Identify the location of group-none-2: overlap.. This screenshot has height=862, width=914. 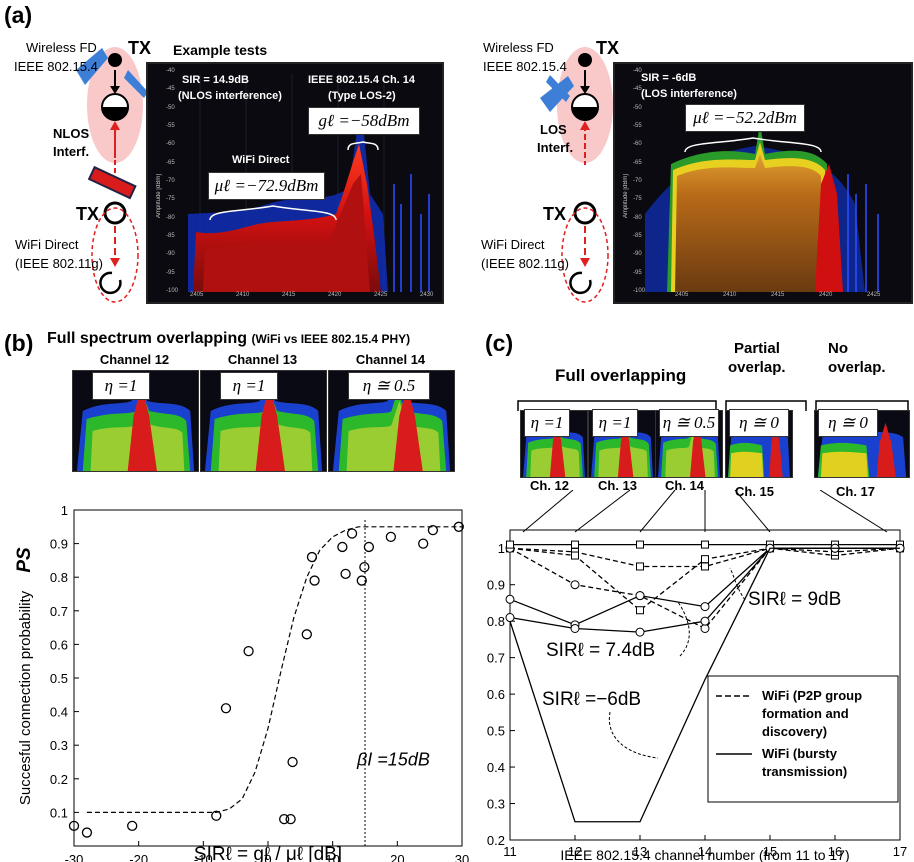
(857, 367).